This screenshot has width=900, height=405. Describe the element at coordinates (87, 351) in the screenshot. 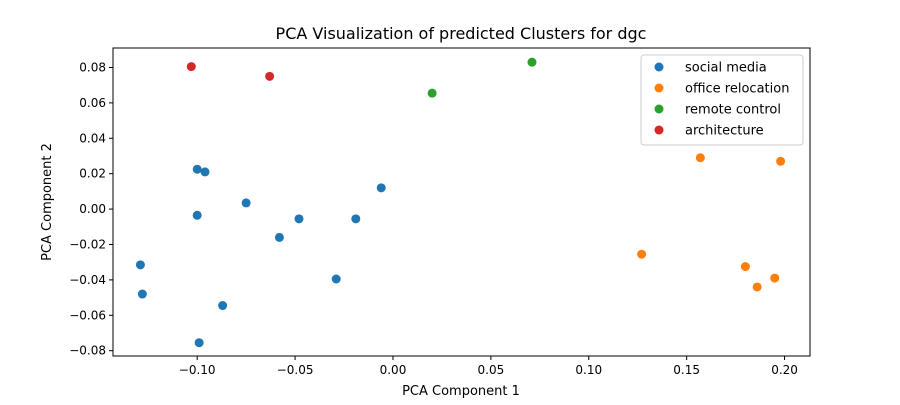

I see `y-tick-label: −0.08` at that location.